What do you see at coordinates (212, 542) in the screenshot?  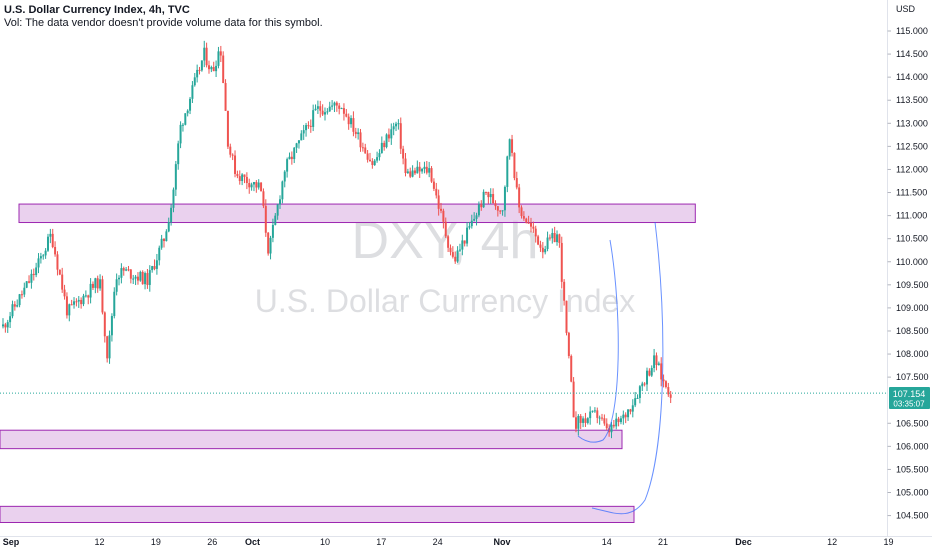 I see `time-tick-label: 26` at bounding box center [212, 542].